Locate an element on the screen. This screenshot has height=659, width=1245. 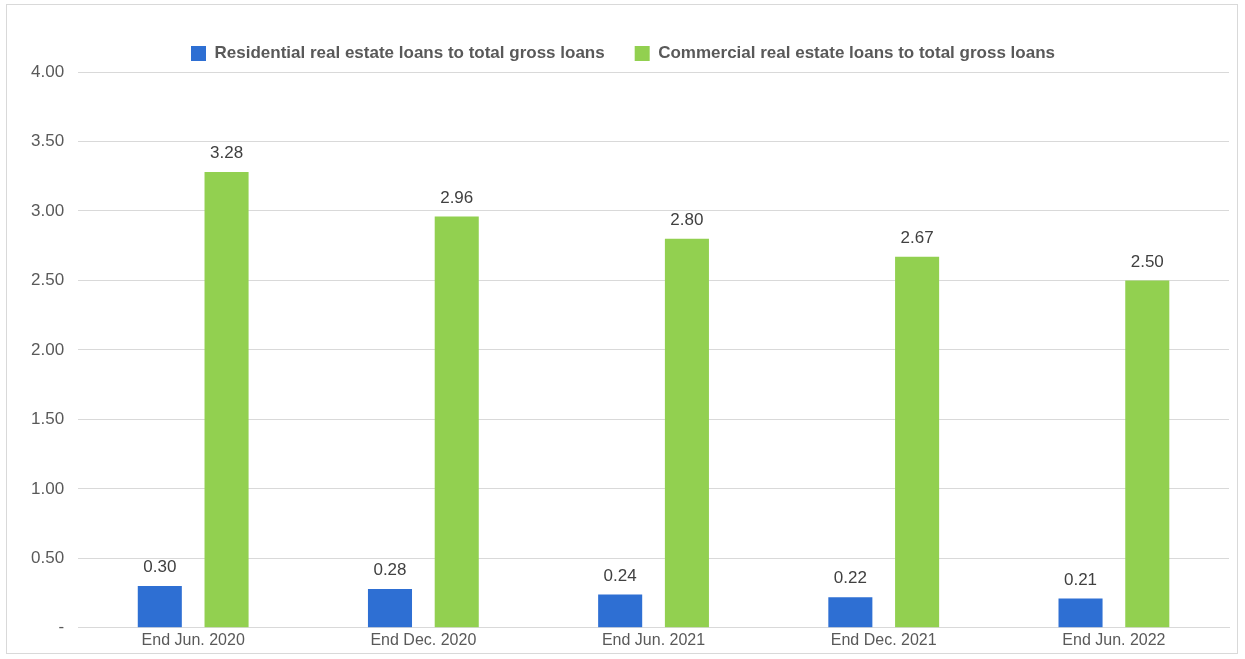
y-tick-label: 2.00 is located at coordinates (47, 349).